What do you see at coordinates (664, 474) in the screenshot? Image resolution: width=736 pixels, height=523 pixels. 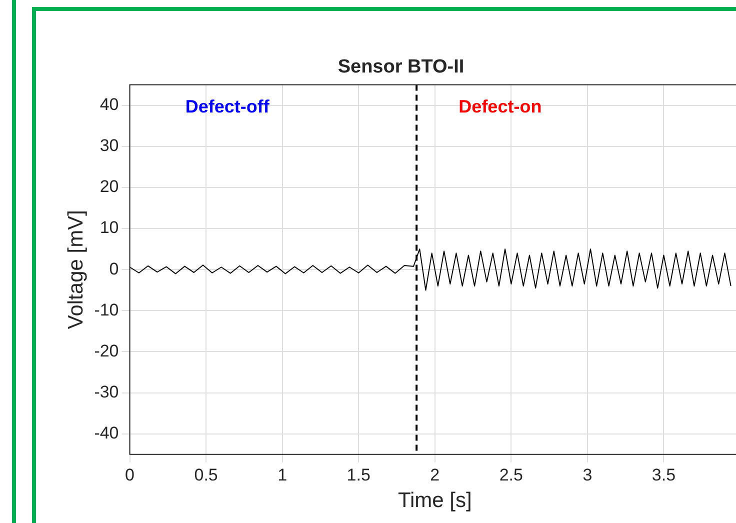 I see `x-tick-label: 3.5` at bounding box center [664, 474].